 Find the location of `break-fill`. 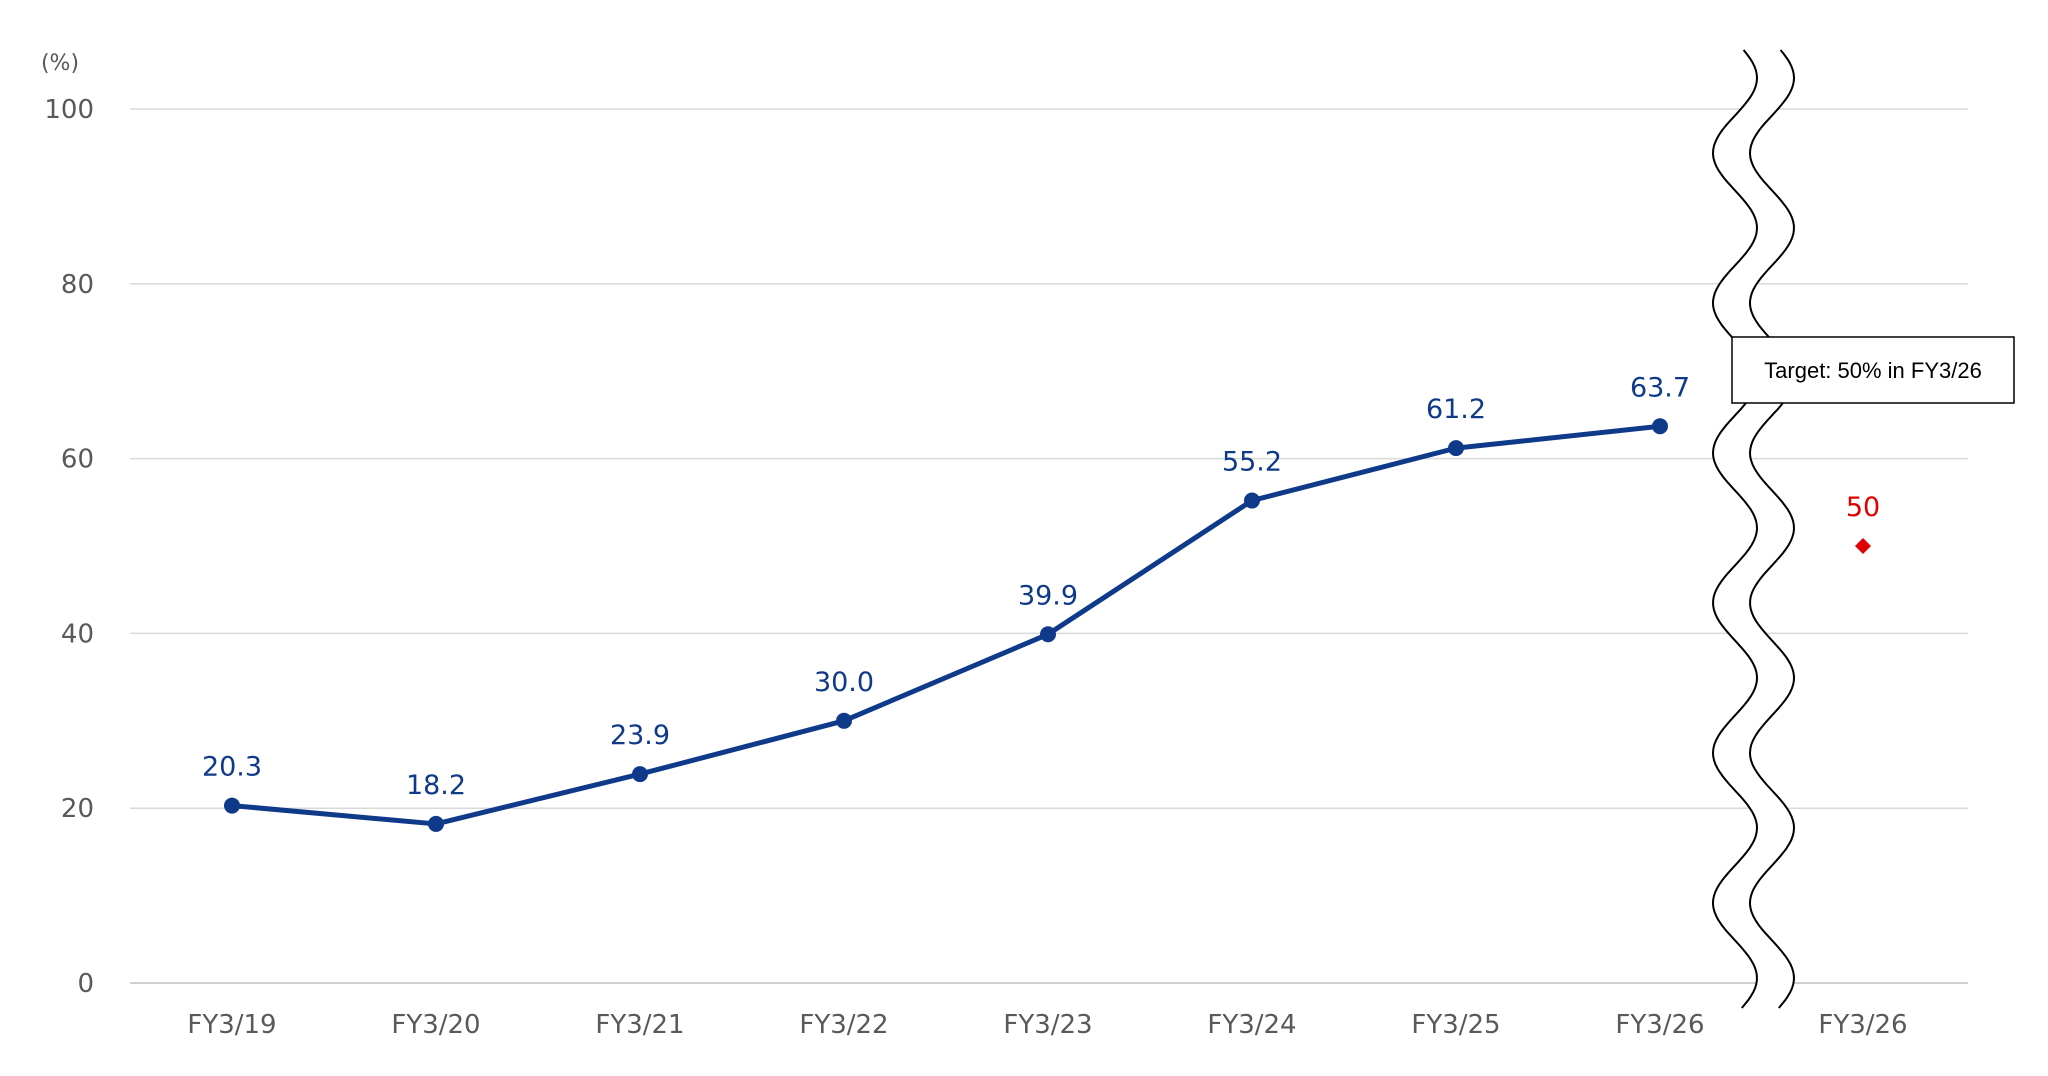

break-fill is located at coordinates (1753, 529).